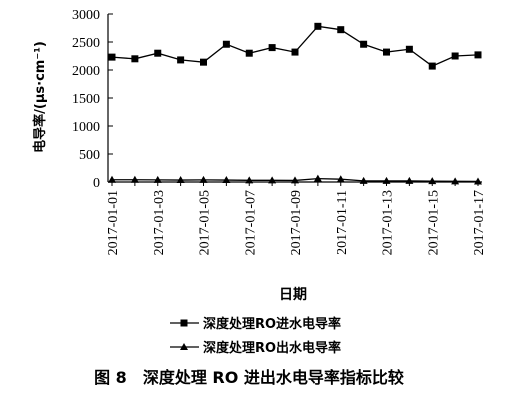 This screenshot has height=401, width=505. I want to click on y-tick-label: 0, so click(96, 183).